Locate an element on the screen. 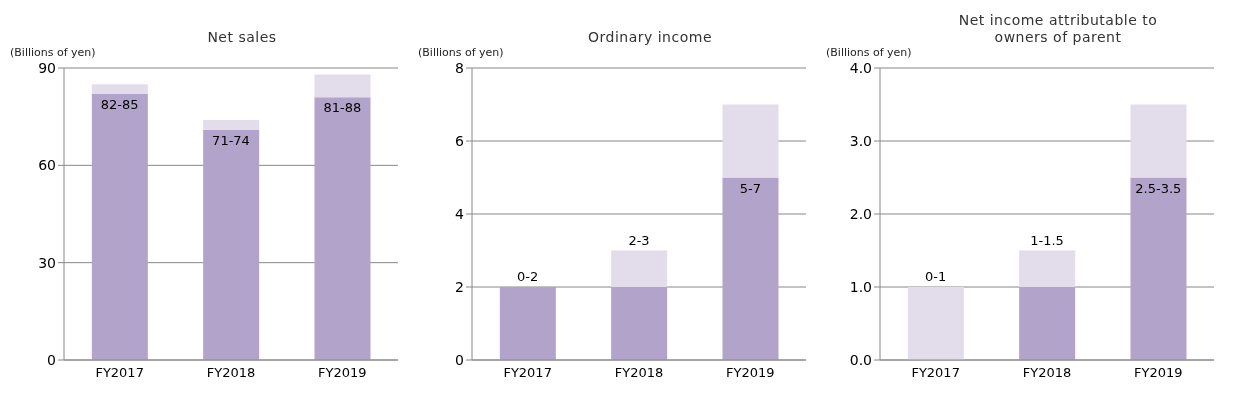  data-label: 2-3 is located at coordinates (639, 240).